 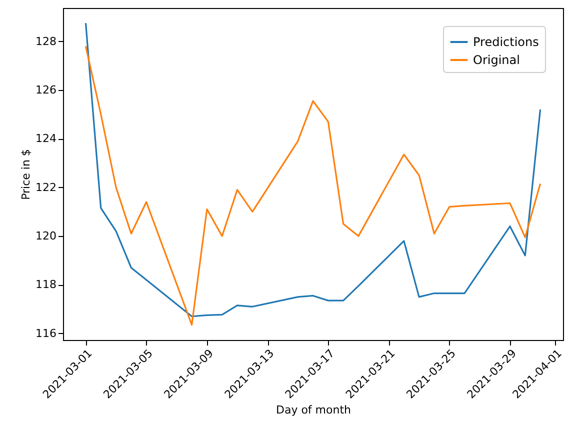 I want to click on y-tick-label: 118, so click(x=46, y=285).